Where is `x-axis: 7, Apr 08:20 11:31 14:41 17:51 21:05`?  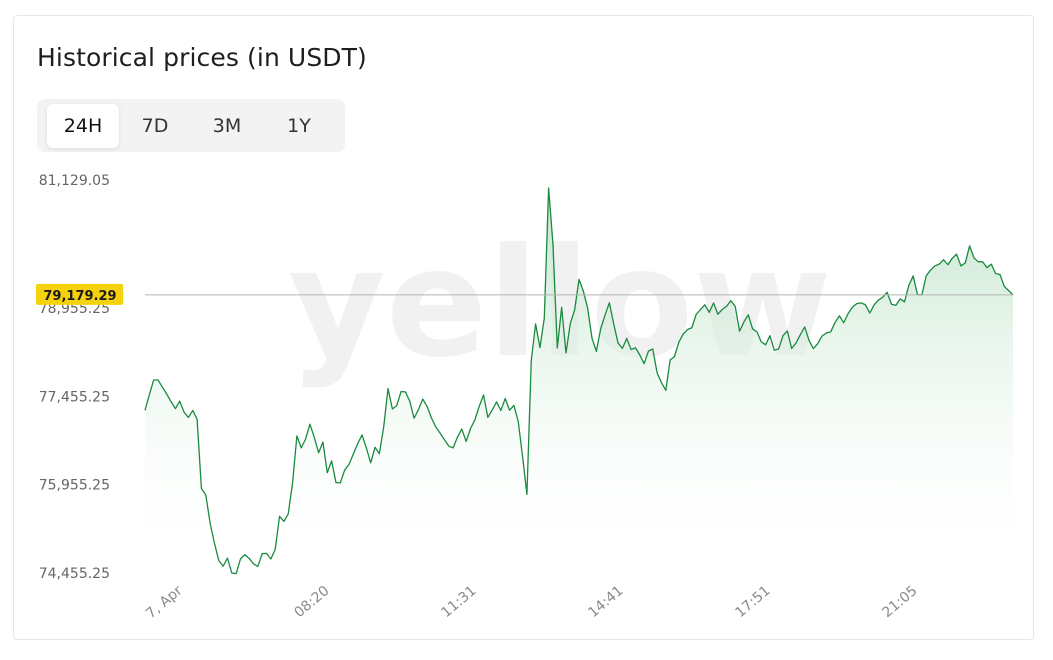
x-axis: 7, Apr 08:20 11:31 14:41 17:51 21:05 is located at coordinates (531, 602).